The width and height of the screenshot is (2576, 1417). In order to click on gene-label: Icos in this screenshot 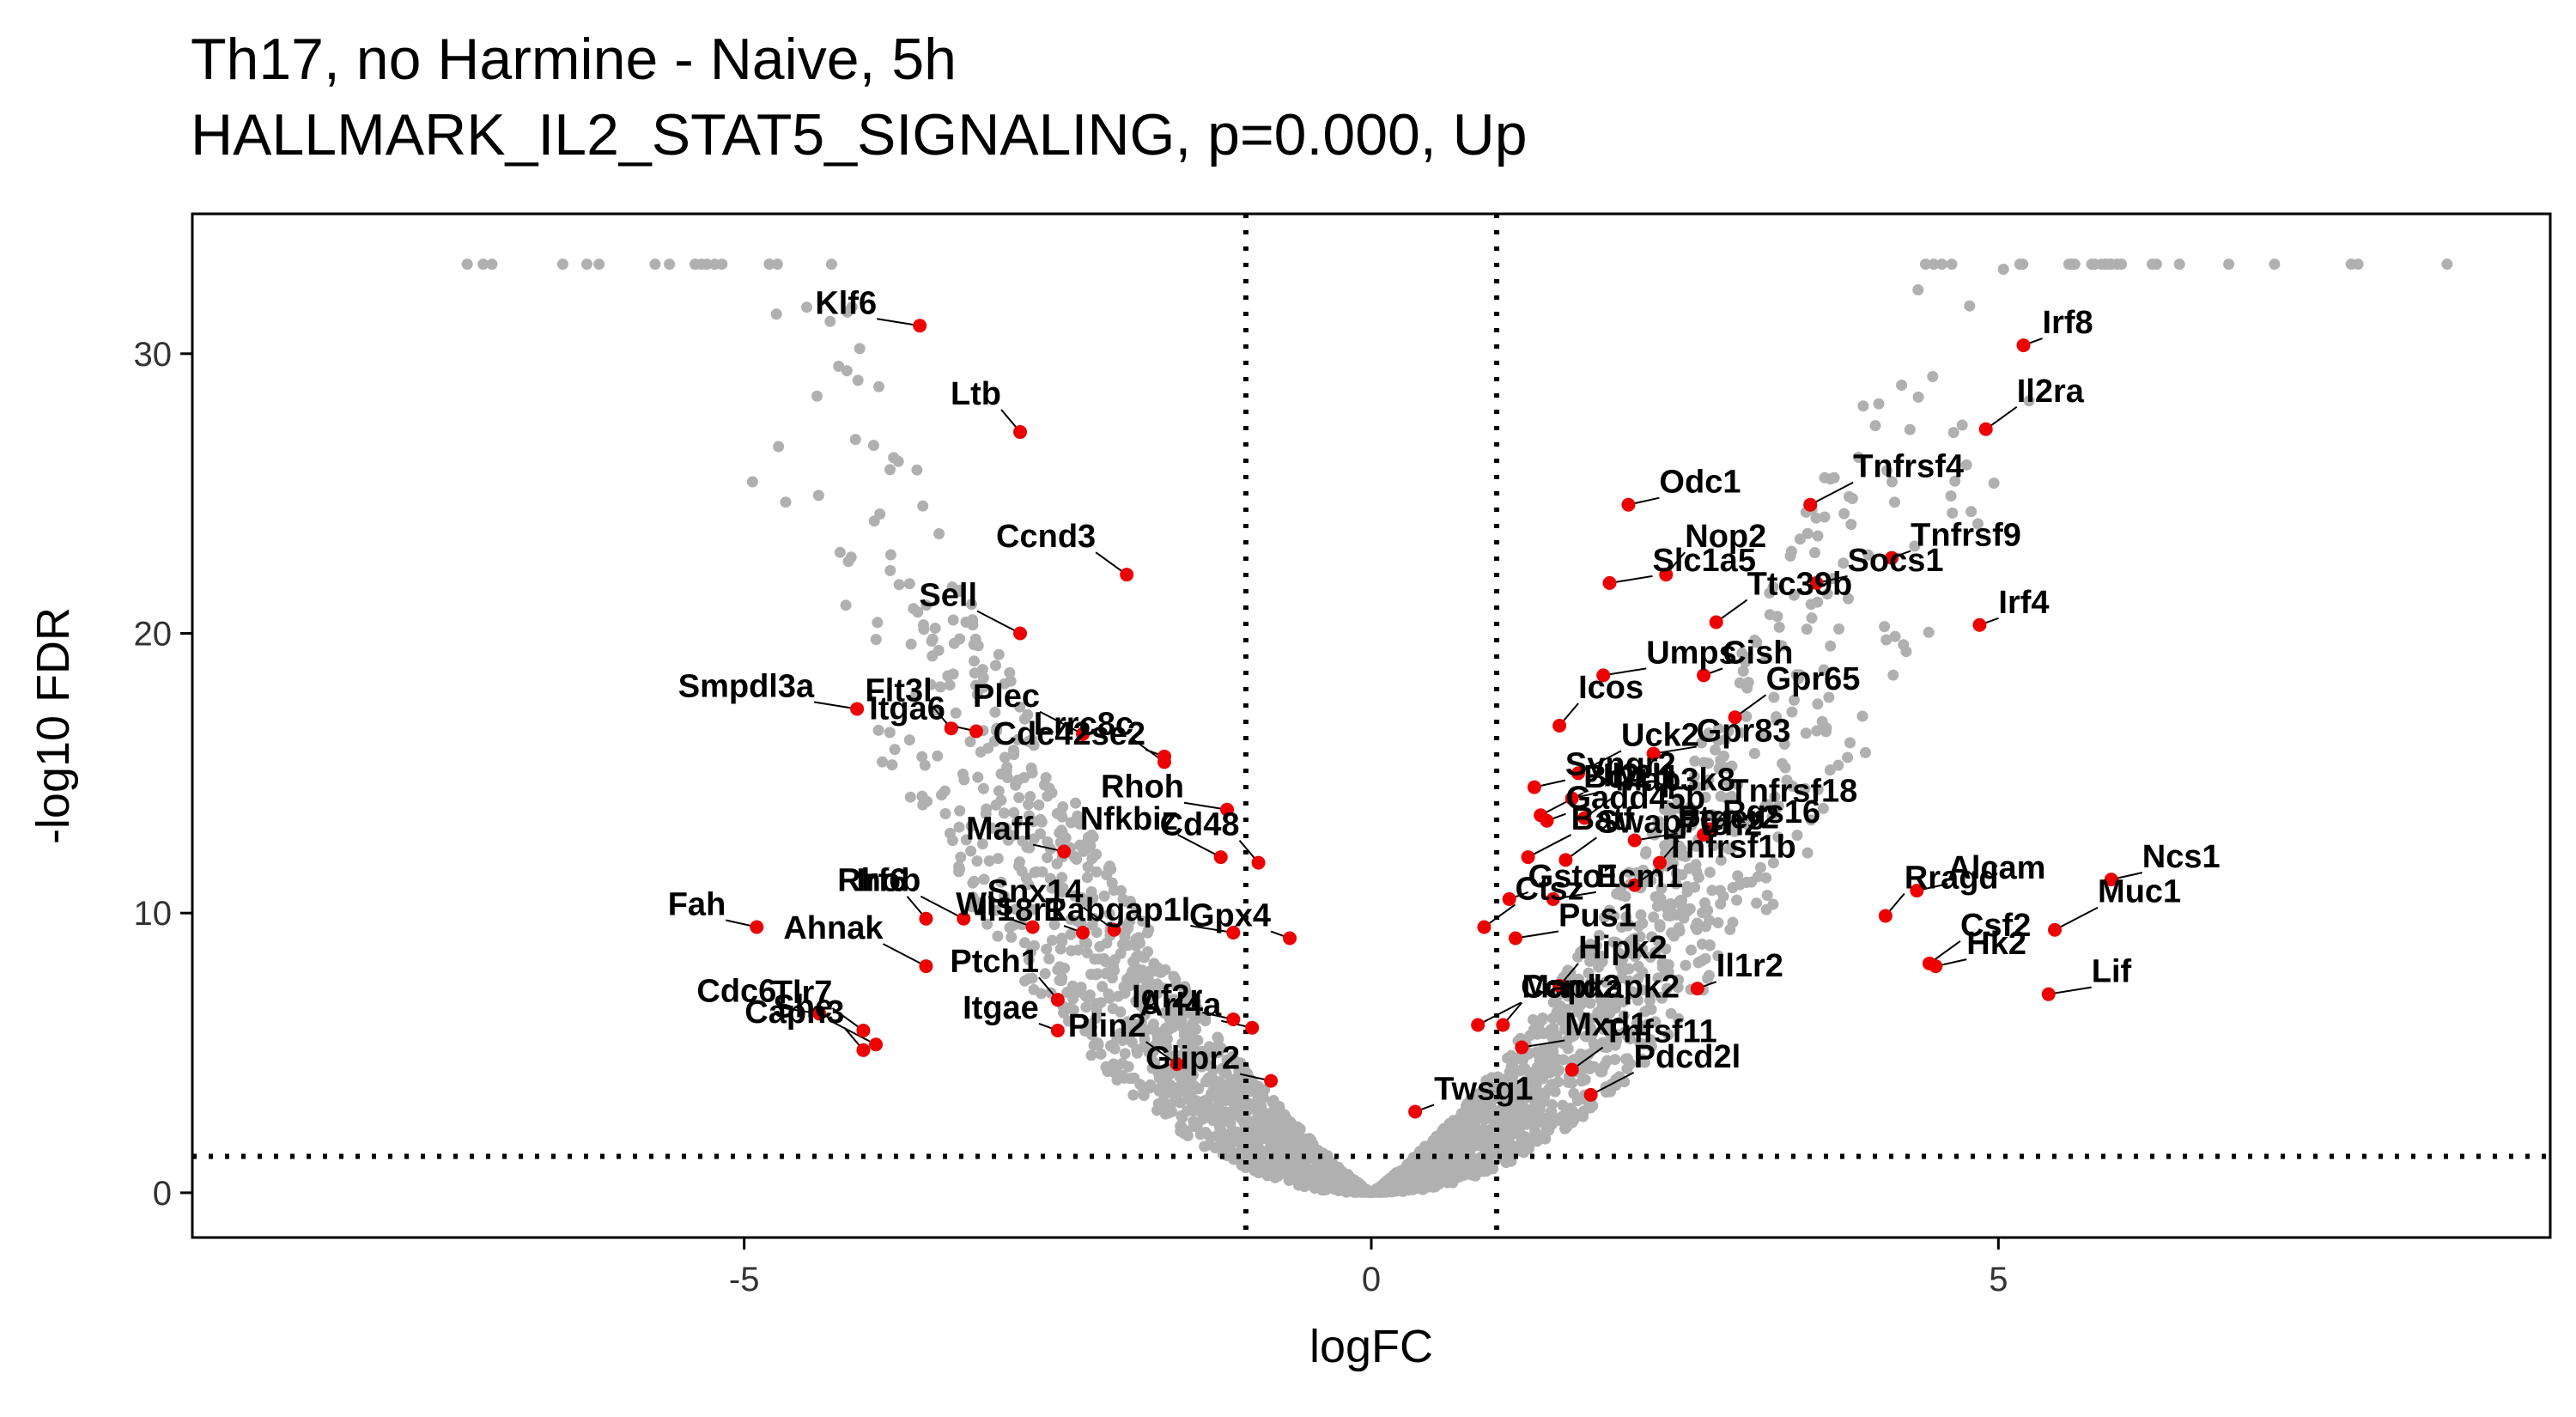, I will do `click(1610, 688)`.